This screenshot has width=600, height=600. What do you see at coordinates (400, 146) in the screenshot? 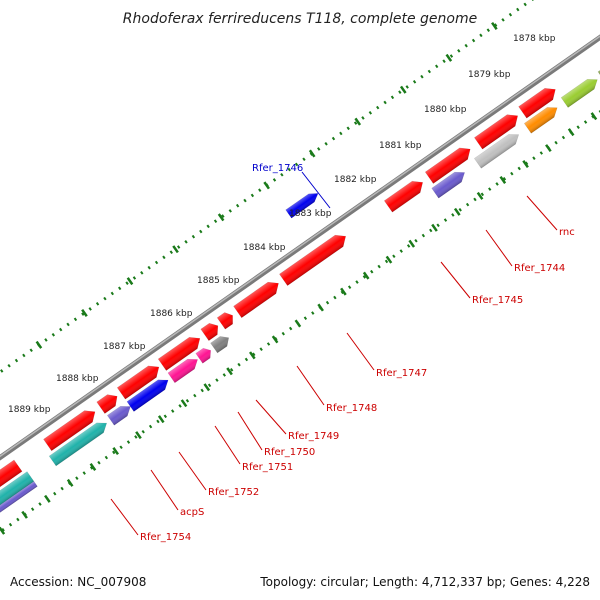
I see `kbp-label: 1881 kbp` at bounding box center [400, 146].